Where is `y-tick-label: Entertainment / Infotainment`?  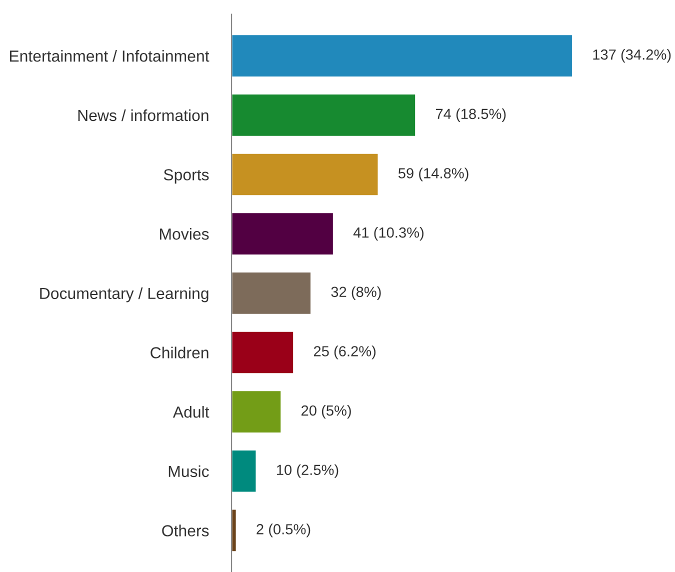 y-tick-label: Entertainment / Infotainment is located at coordinates (110, 56).